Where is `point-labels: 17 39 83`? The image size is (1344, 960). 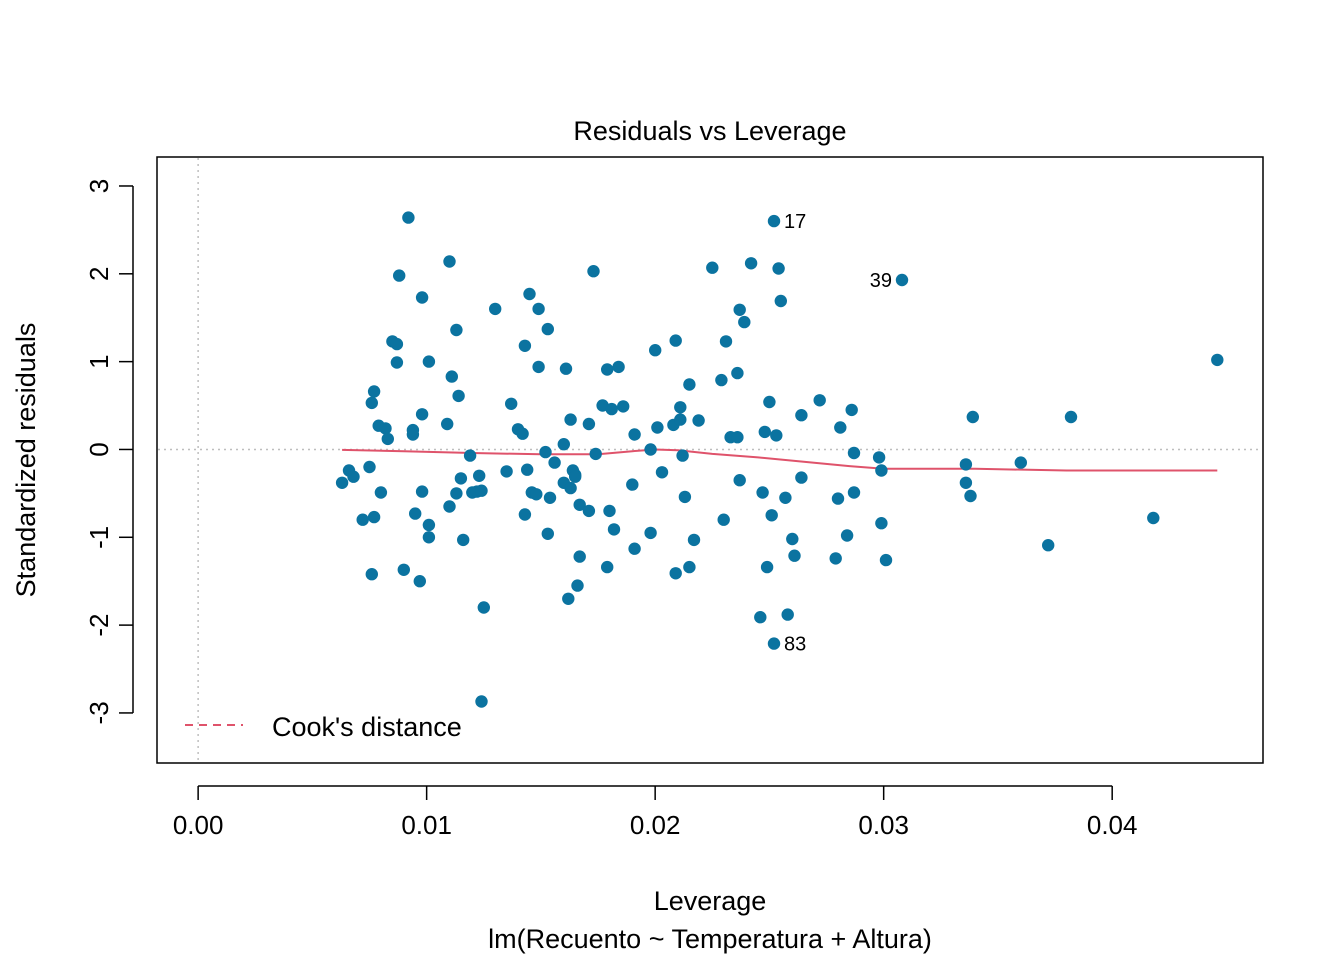 point-labels: 17 39 83 is located at coordinates (838, 433).